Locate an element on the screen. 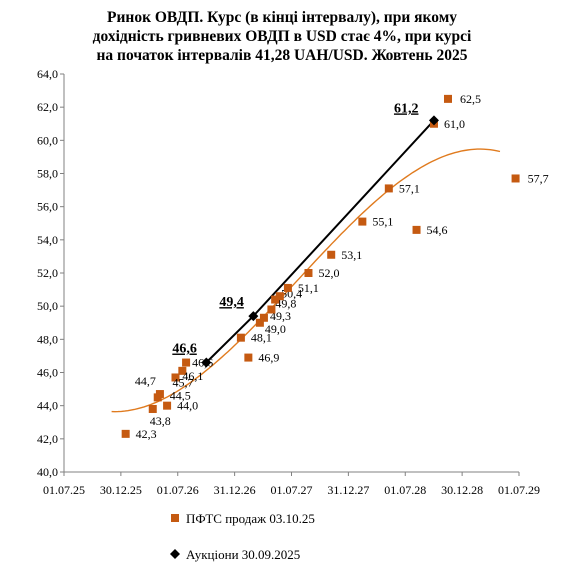 This screenshot has width=564, height=584. legend-pfts-marker is located at coordinates (175, 518).